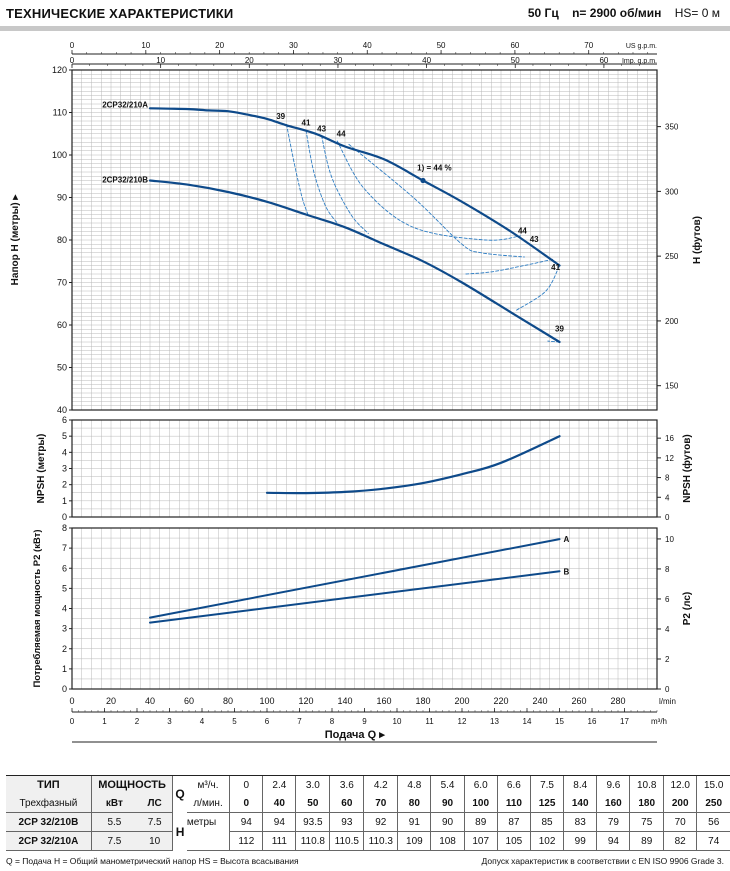 This screenshot has width=730, height=871. I want to click on head-value: 91, so click(414, 822).